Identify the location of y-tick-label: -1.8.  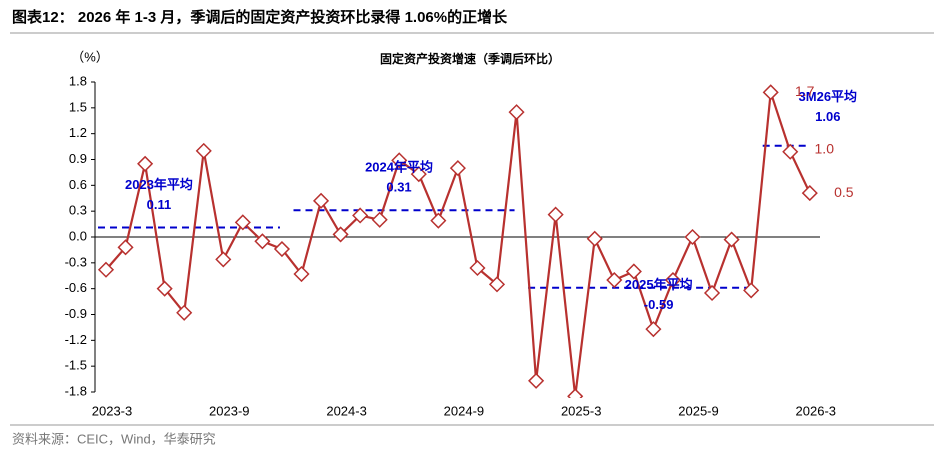
(76, 390).